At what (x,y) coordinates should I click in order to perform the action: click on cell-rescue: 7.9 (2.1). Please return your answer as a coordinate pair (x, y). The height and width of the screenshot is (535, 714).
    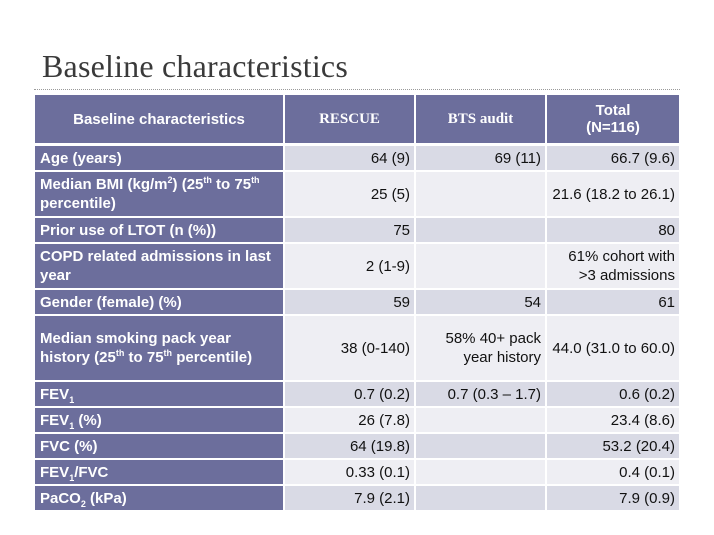
    Looking at the image, I should click on (350, 499).